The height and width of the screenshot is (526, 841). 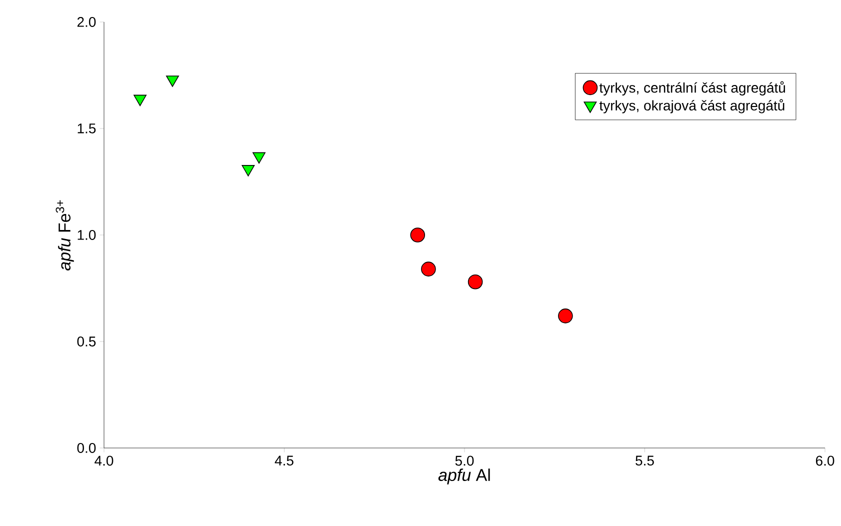 What do you see at coordinates (65, 235) in the screenshot?
I see `y-axis-title: apfu Fe$^{3+}$` at bounding box center [65, 235].